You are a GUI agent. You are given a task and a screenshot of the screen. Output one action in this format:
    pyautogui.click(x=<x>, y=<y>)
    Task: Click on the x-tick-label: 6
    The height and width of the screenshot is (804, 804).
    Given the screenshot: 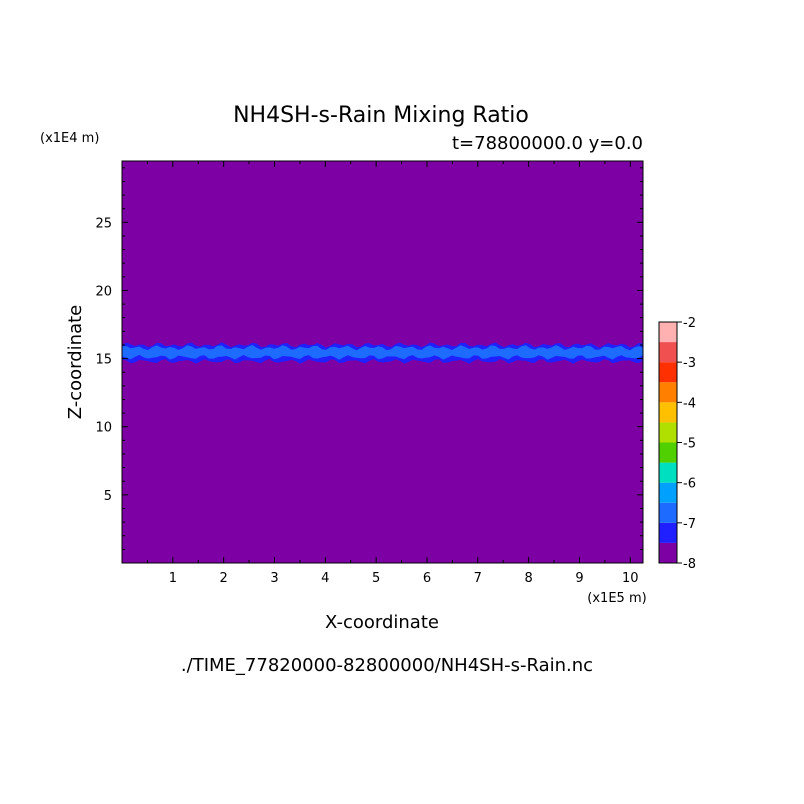 What is the action you would take?
    pyautogui.click(x=427, y=578)
    